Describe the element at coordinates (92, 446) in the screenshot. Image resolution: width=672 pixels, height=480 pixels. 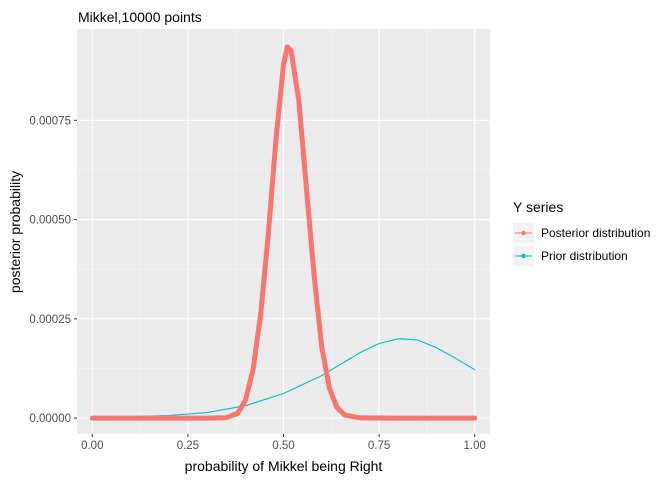
I see `x-tick-label: 0.00` at that location.